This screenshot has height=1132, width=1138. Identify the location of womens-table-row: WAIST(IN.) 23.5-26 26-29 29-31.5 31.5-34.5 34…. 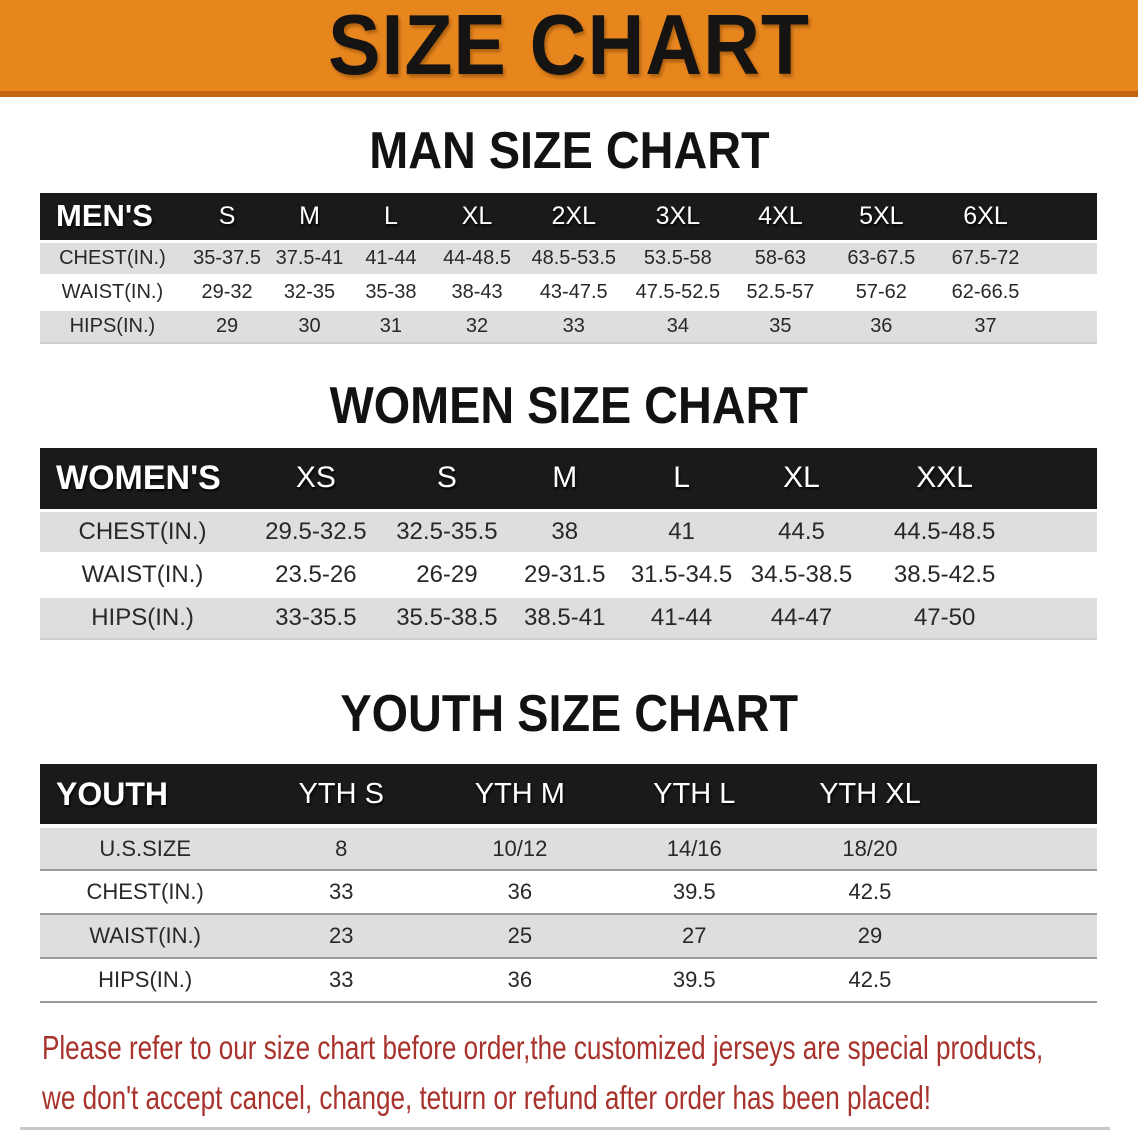
(568, 574).